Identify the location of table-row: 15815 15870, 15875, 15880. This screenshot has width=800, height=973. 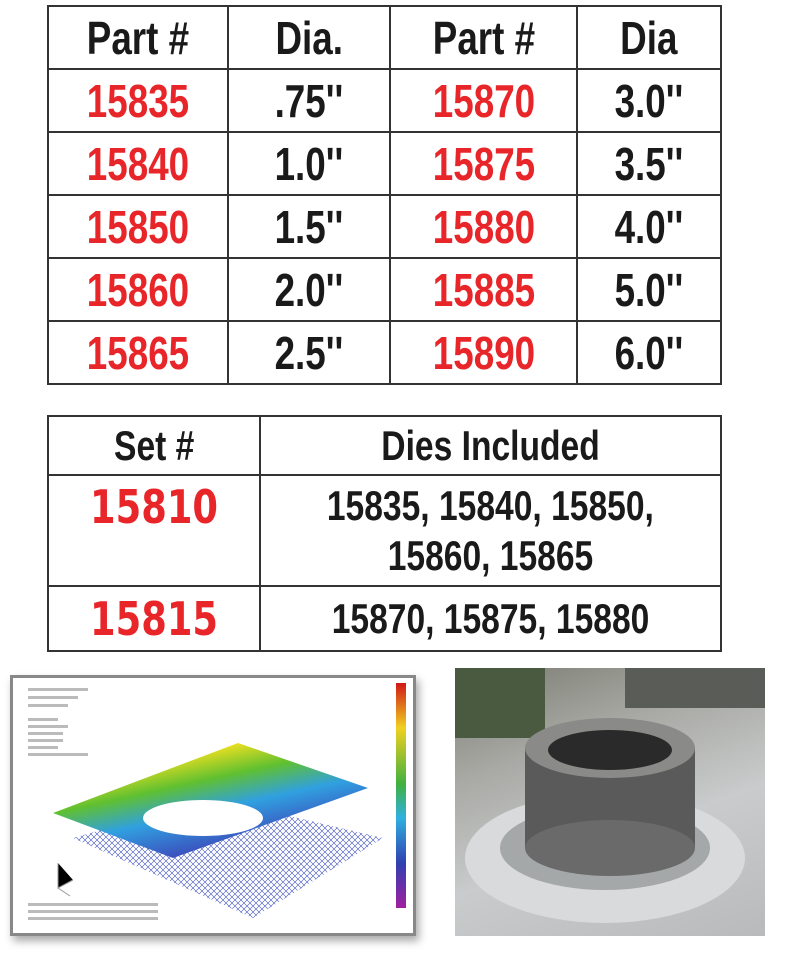
(384, 618).